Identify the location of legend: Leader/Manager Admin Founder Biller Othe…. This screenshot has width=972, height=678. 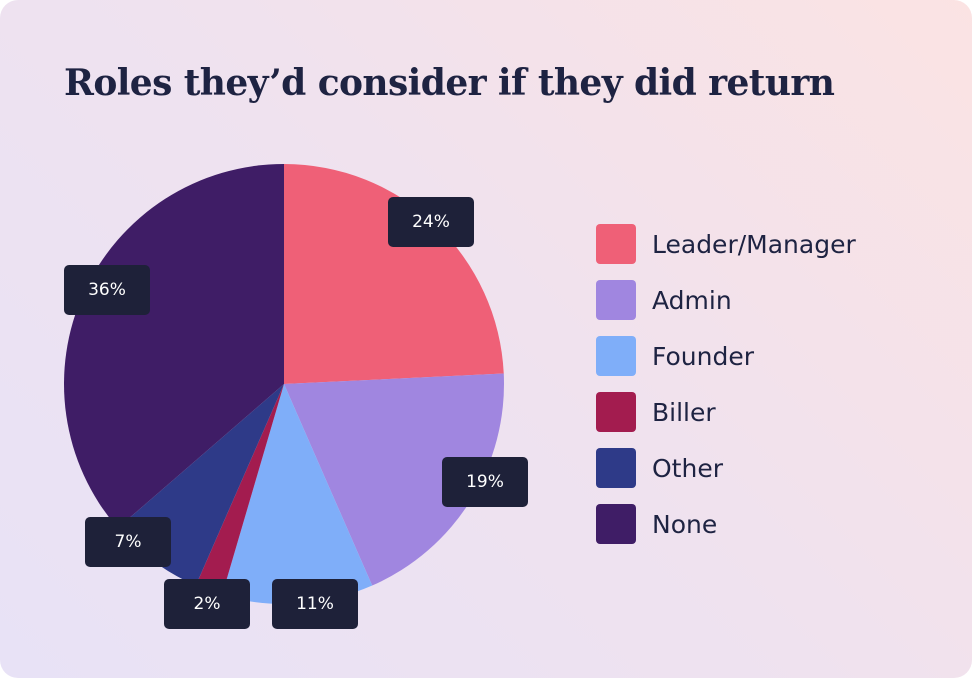
(726, 392).